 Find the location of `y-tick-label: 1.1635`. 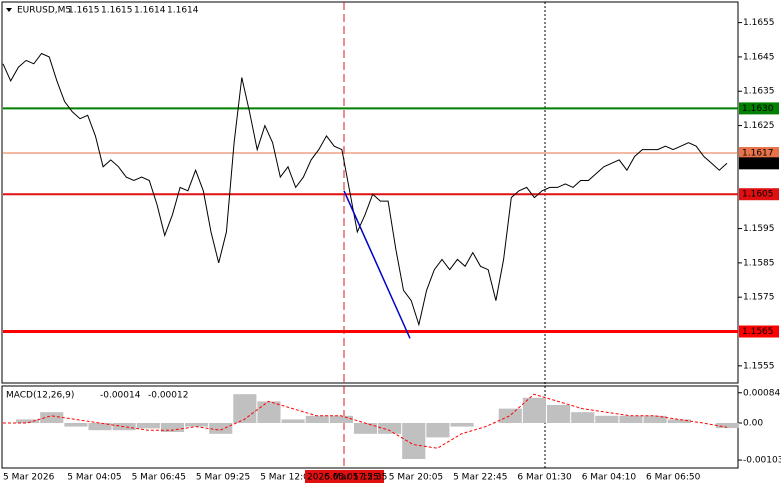

y-tick-label: 1.1635 is located at coordinates (759, 92).